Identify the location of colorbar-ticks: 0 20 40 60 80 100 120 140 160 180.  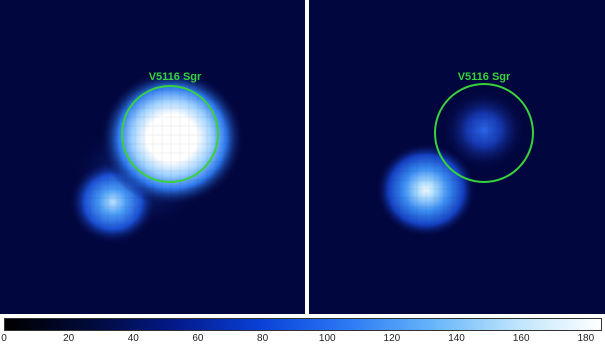
(302, 340).